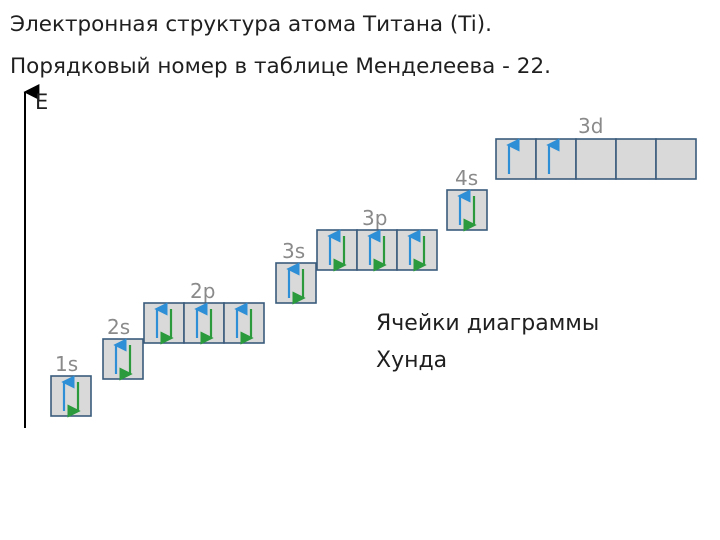  Describe the element at coordinates (41, 102) in the screenshot. I see `energy-axis-label: E` at that location.